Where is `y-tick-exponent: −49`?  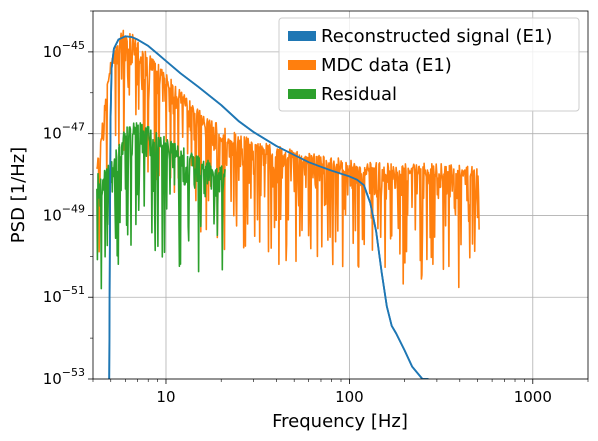 y-tick-exponent: −49 is located at coordinates (73, 208).